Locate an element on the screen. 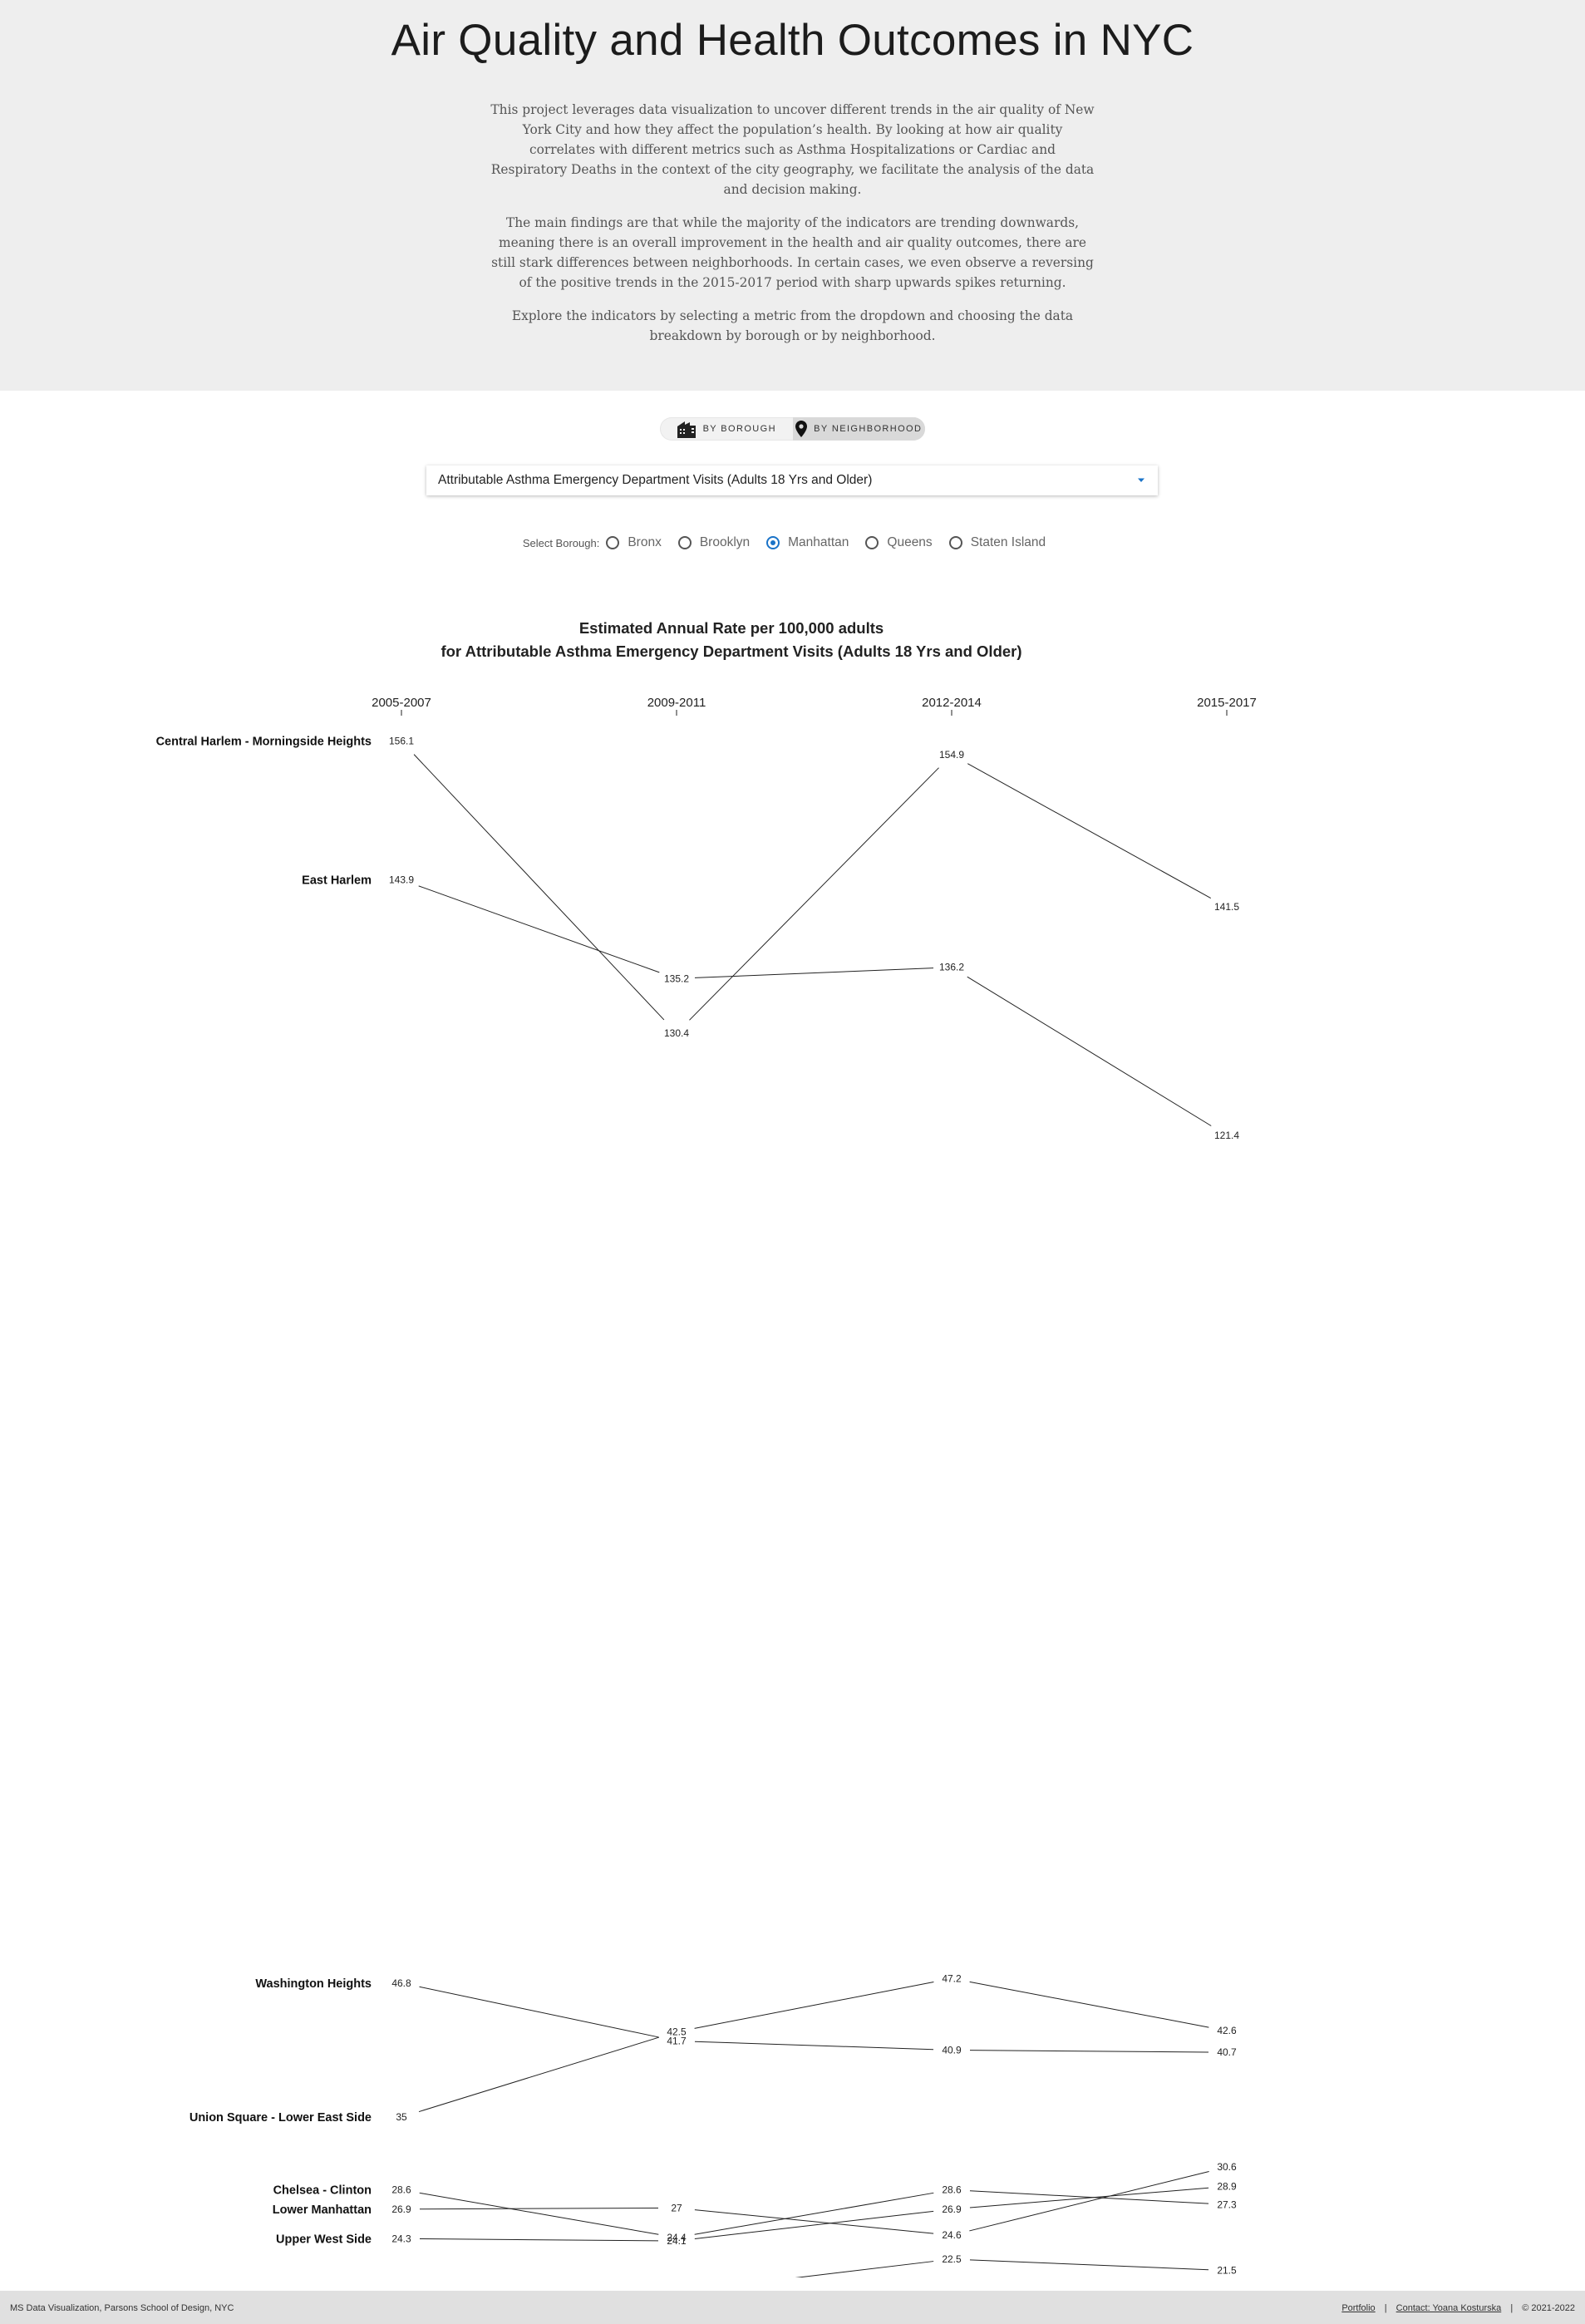  value-label: 47.2 is located at coordinates (952, 1978).